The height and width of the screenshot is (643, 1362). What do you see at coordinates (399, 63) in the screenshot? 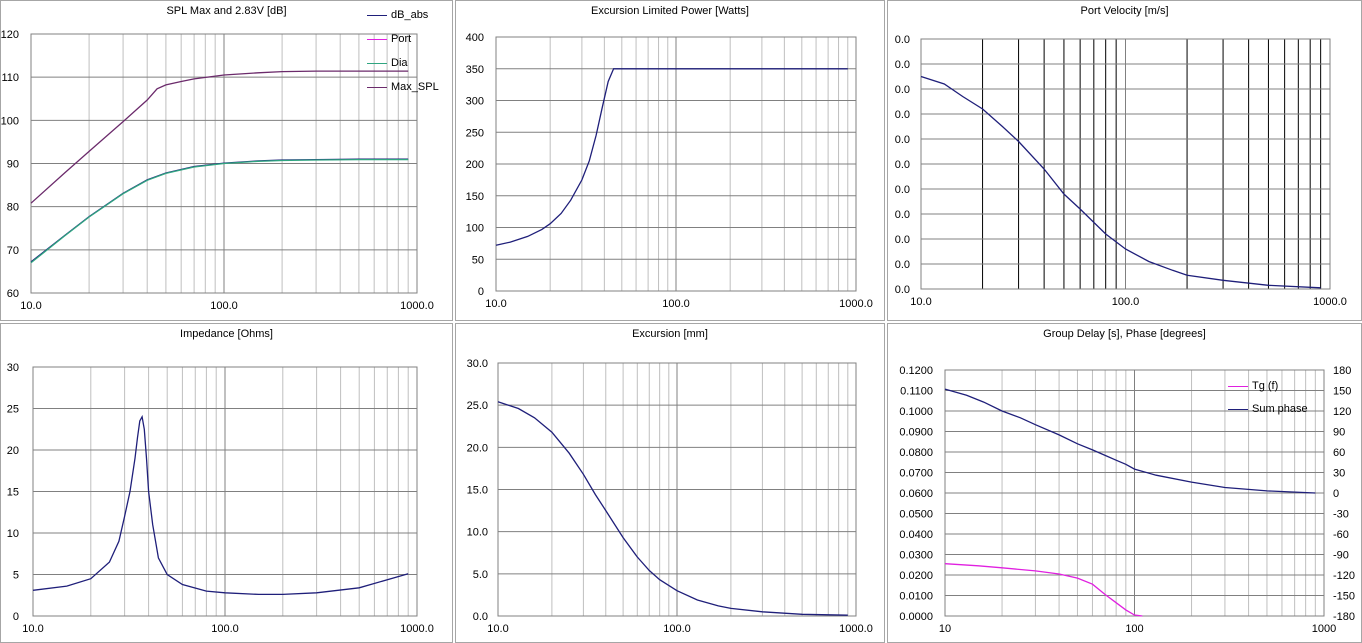
I see `legend-label: Dia` at bounding box center [399, 63].